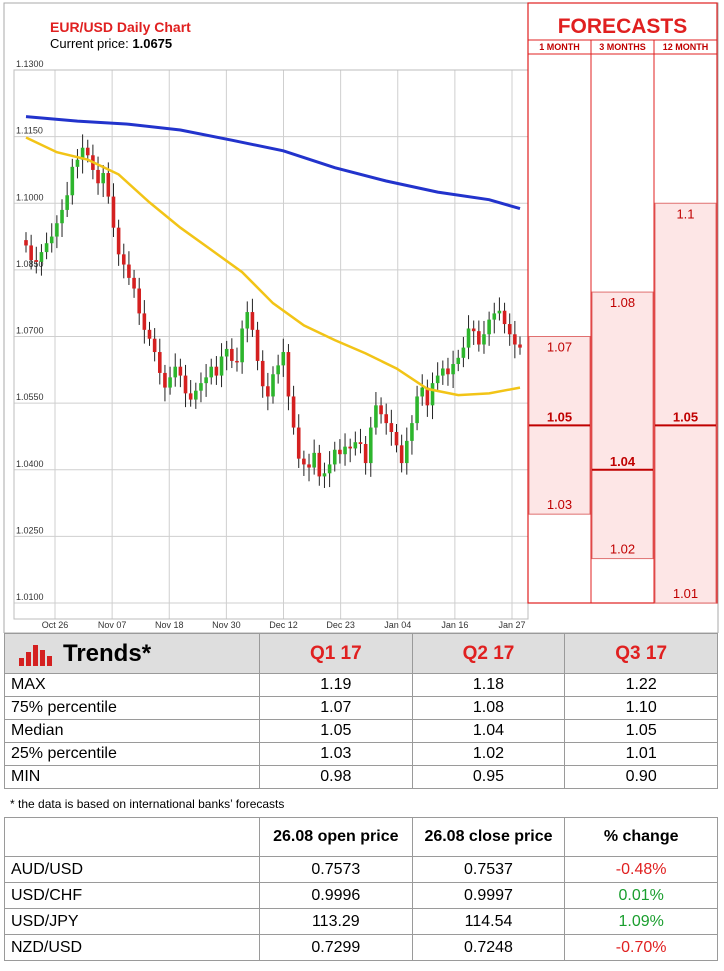 The image size is (724, 971). I want to click on fx-header-blank, so click(132, 837).